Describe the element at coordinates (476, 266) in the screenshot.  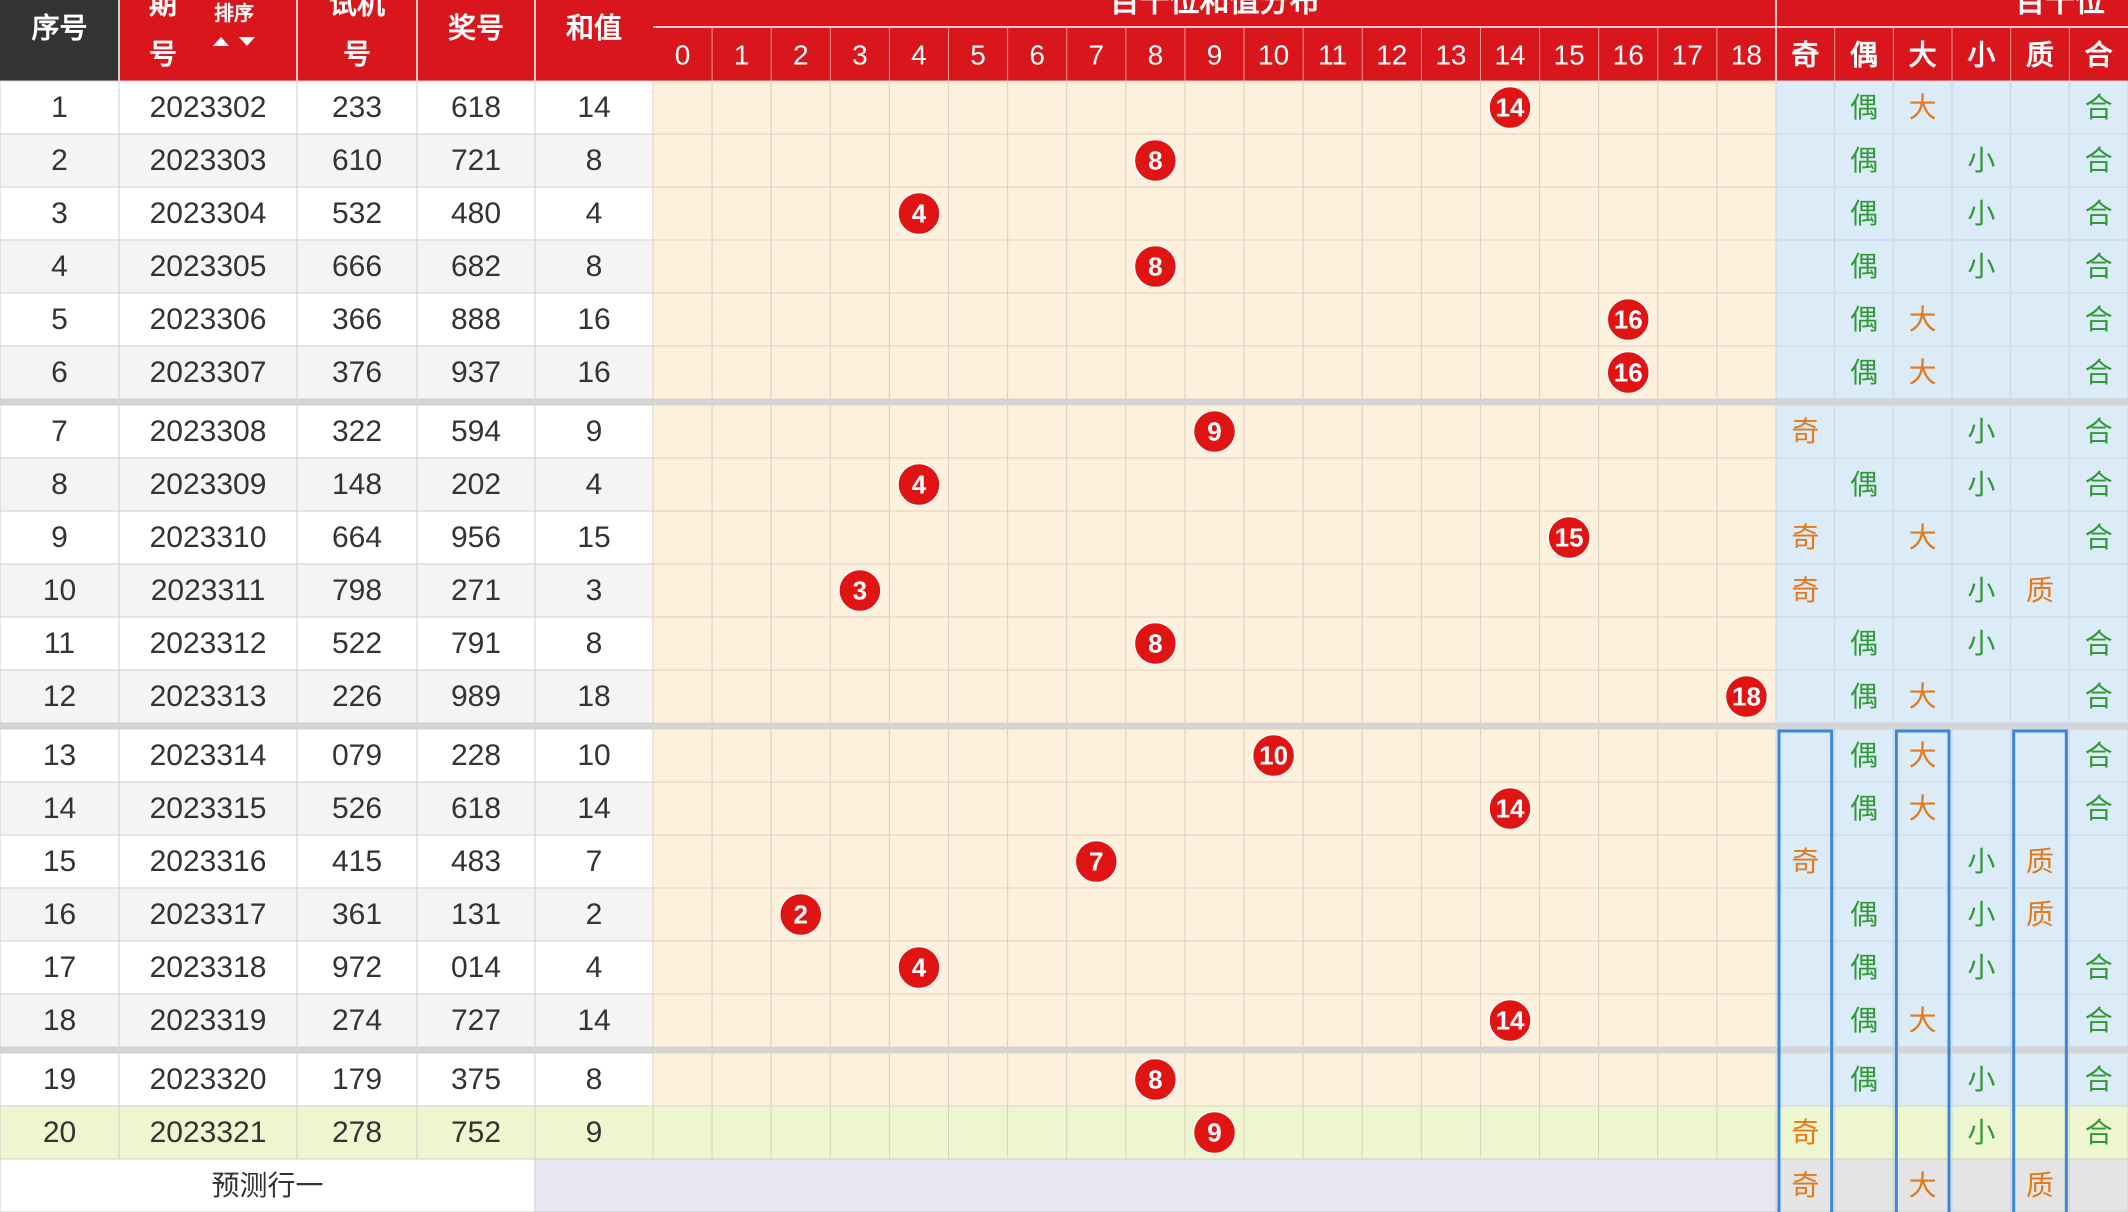
I see `cell-text: 682` at that location.